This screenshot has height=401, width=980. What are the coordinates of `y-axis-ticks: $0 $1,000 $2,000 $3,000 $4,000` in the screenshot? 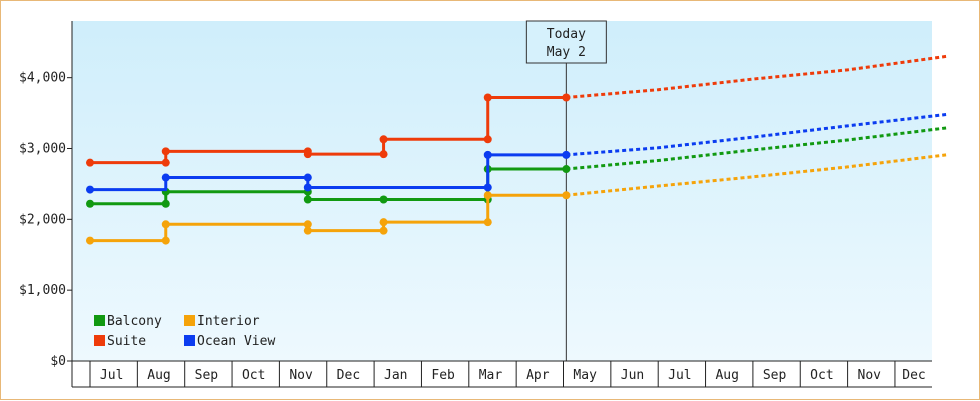 It's located at (45, 220).